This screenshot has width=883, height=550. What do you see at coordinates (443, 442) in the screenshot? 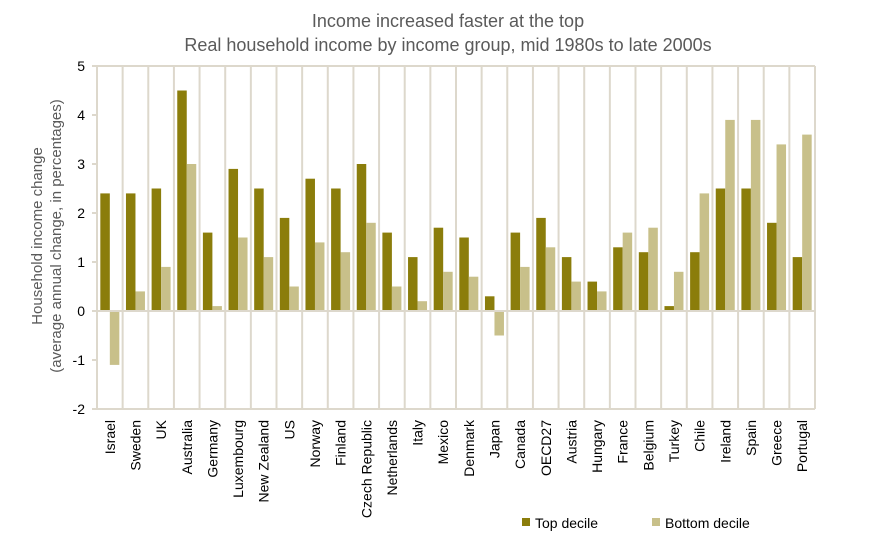
I see `x-category-label: Mexico` at bounding box center [443, 442].